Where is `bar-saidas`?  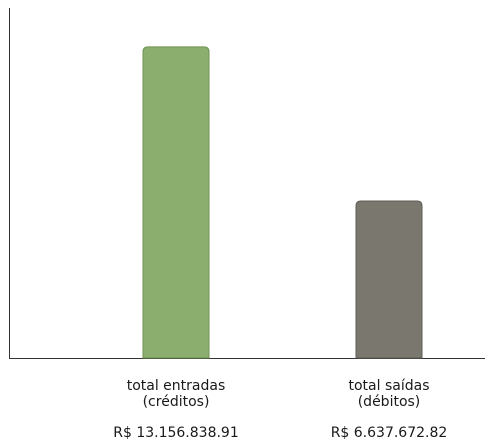 bar-saidas is located at coordinates (389, 279).